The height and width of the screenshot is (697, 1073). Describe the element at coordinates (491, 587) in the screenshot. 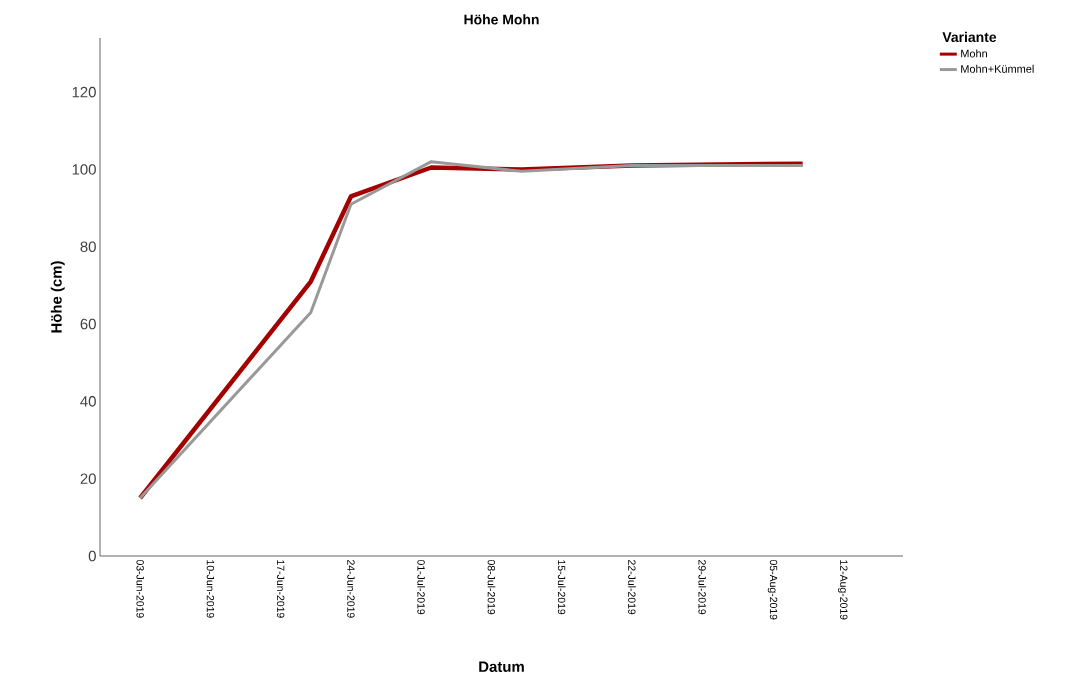

I see `x-tick-label: 08-Jul-2019` at that location.